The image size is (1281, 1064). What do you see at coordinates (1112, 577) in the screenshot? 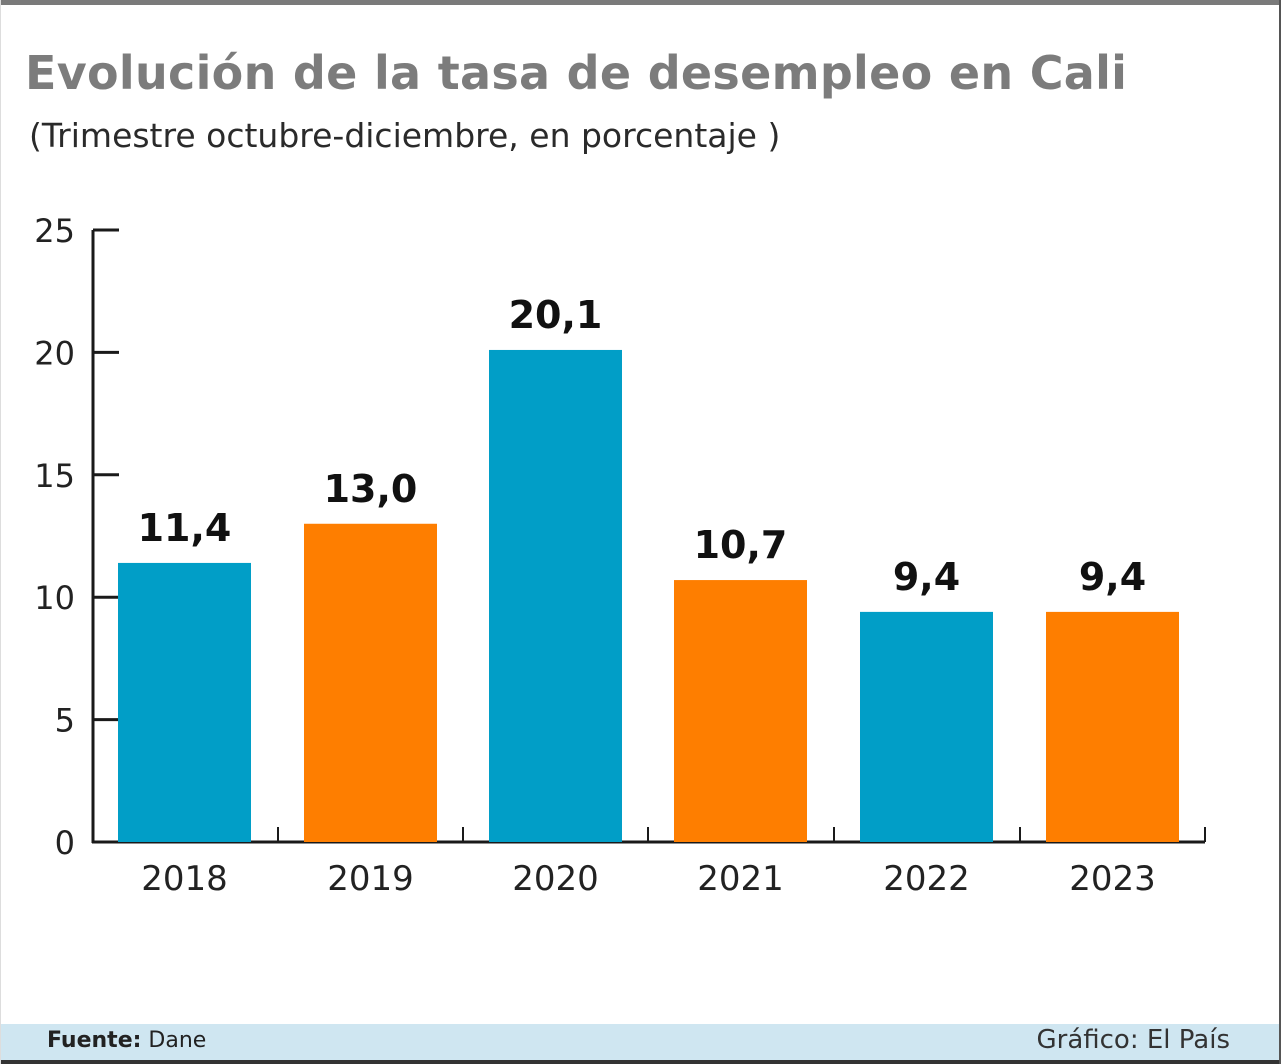
I see `data-label-2023: 9,4` at bounding box center [1112, 577].